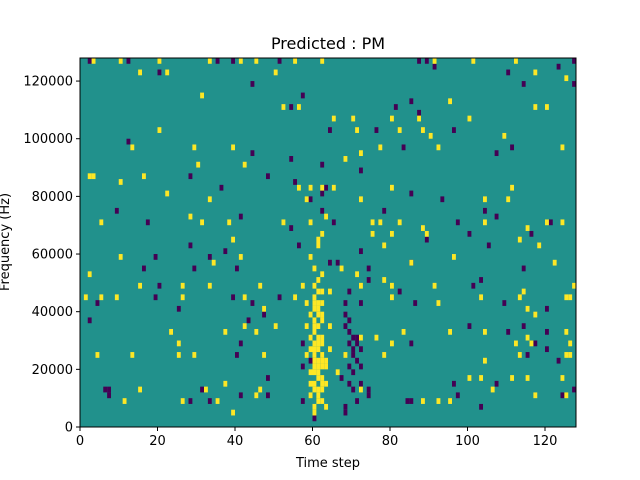  I want to click on y-tick-label: 0, so click(69, 428).